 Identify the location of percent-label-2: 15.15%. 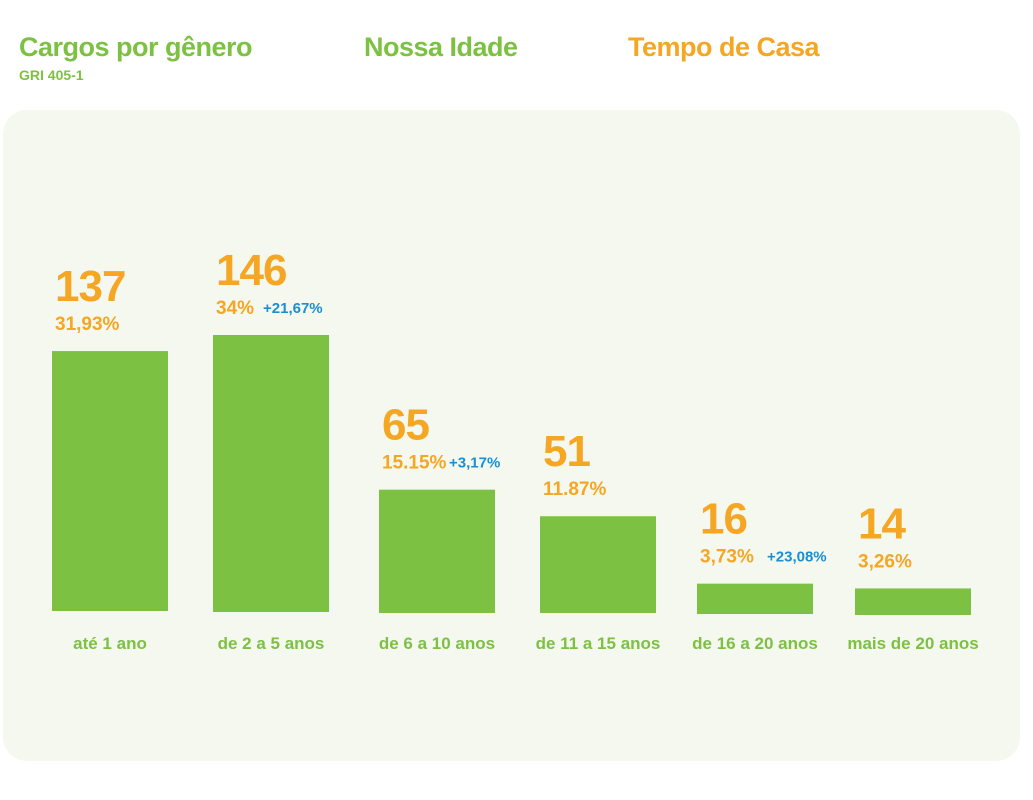
(414, 463).